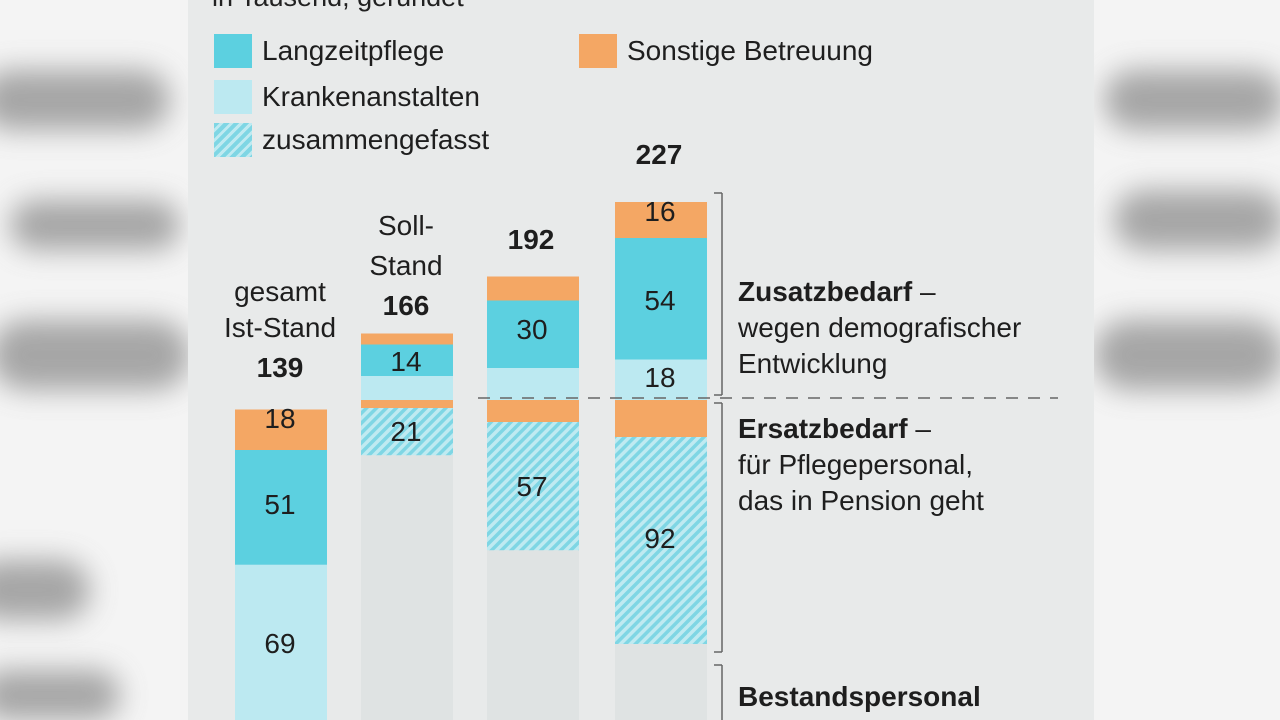  I want to click on column-header-ist-line2: Ist-Stand, so click(280, 327).